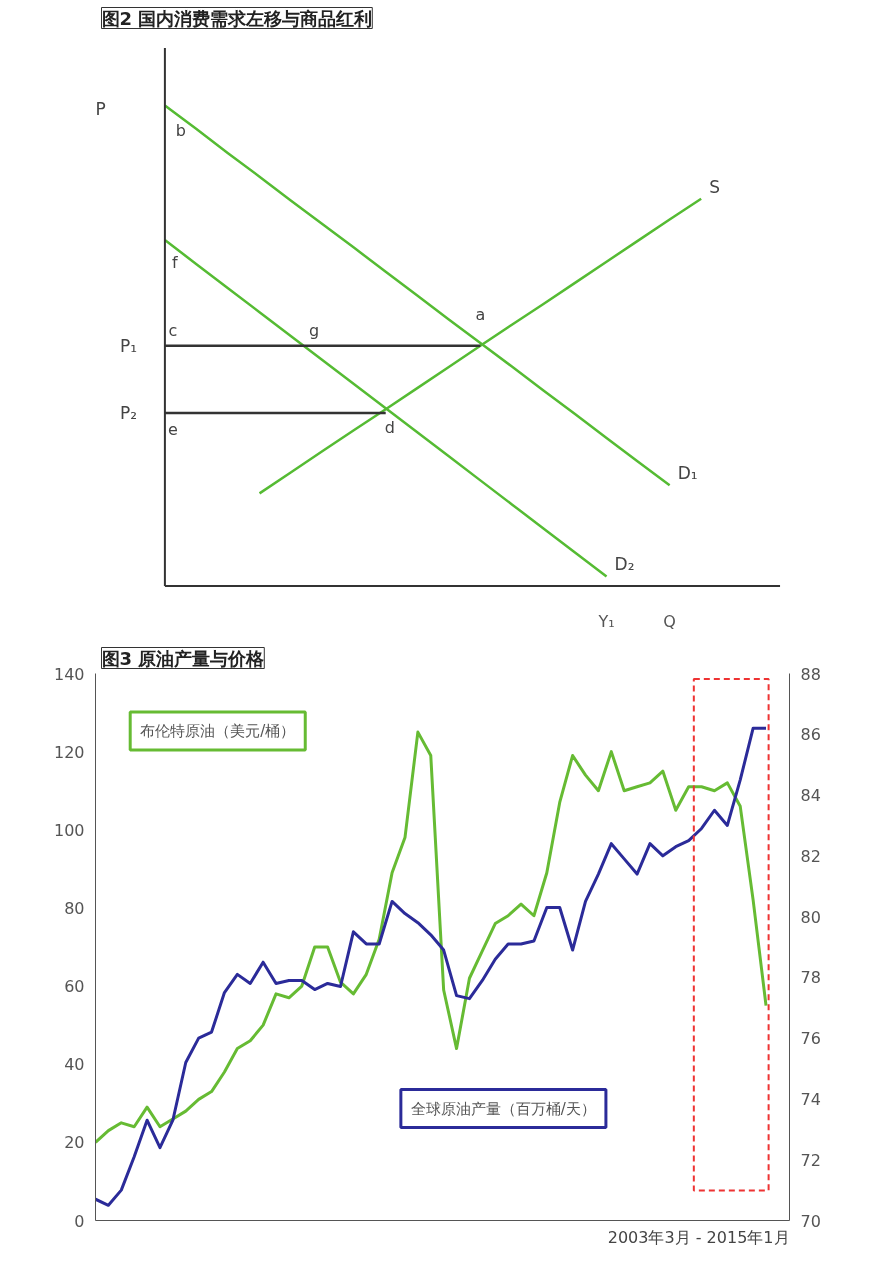 This screenshot has width=869, height=1270. I want to click on y2-tick-label: 72, so click(810, 1160).